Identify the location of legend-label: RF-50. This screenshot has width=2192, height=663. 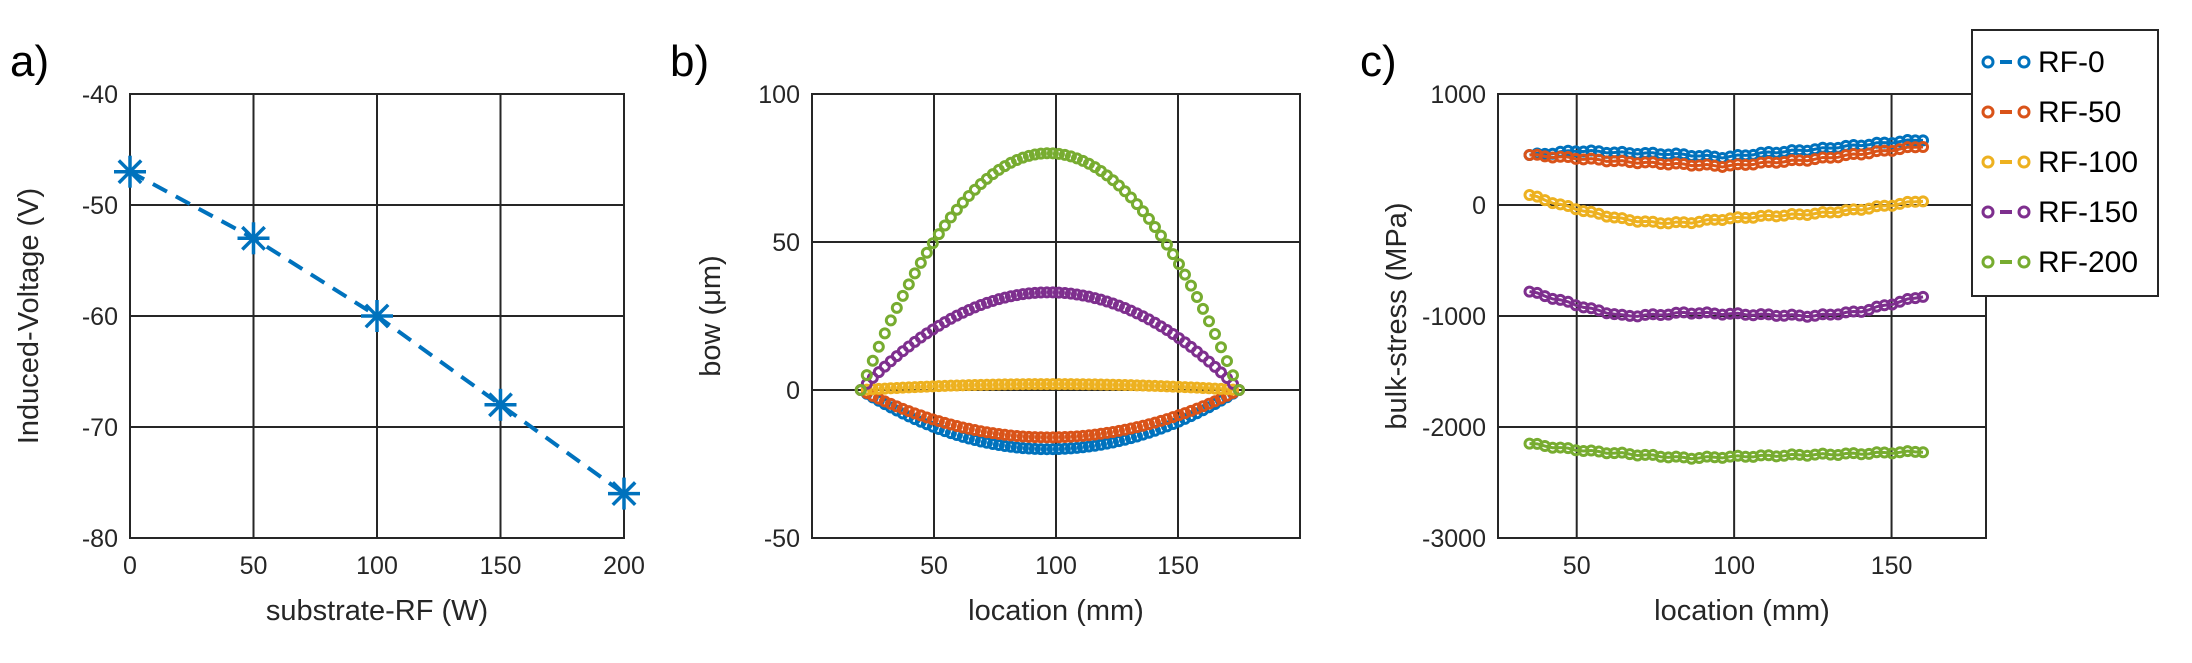
(2079, 112).